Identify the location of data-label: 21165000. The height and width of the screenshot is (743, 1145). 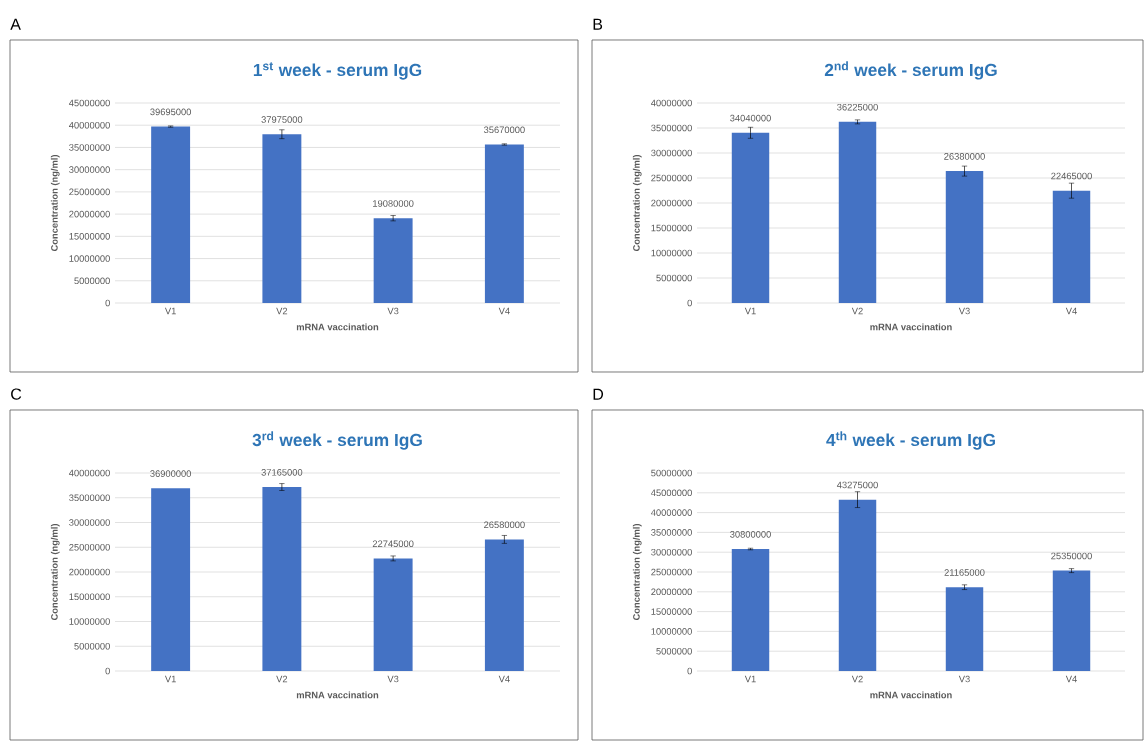
(964, 572).